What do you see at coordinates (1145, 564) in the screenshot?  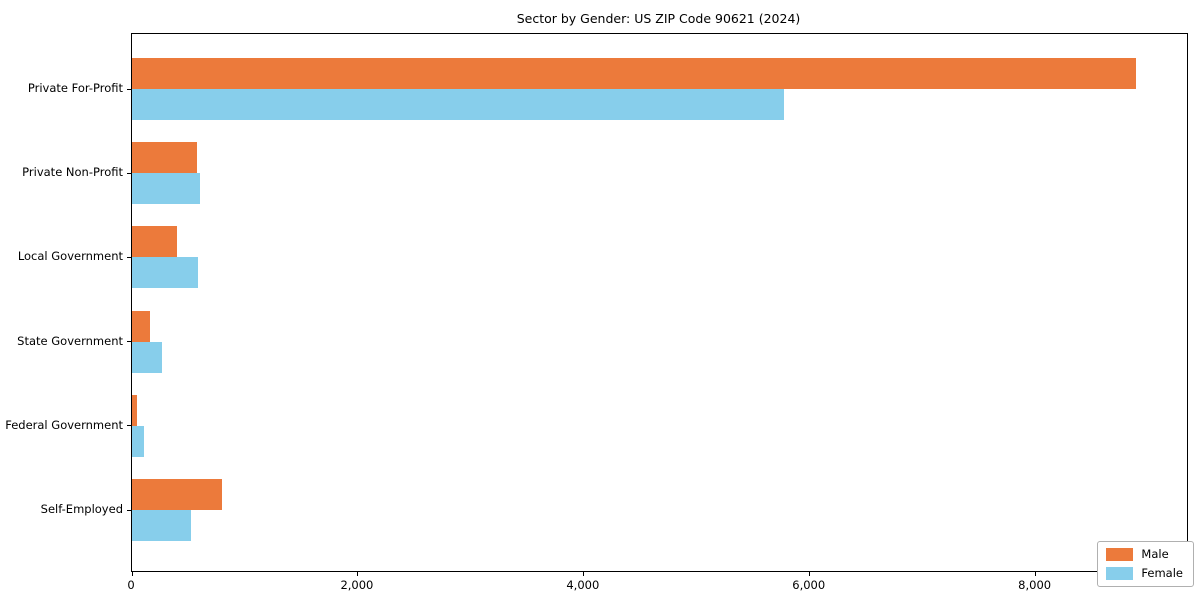 I see `legend: Male Female` at bounding box center [1145, 564].